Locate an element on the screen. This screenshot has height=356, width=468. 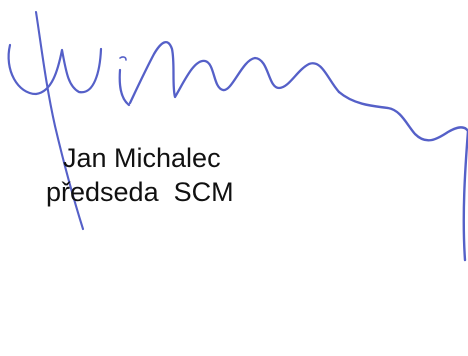
signer-name: Jan Michalec is located at coordinates (142, 158).